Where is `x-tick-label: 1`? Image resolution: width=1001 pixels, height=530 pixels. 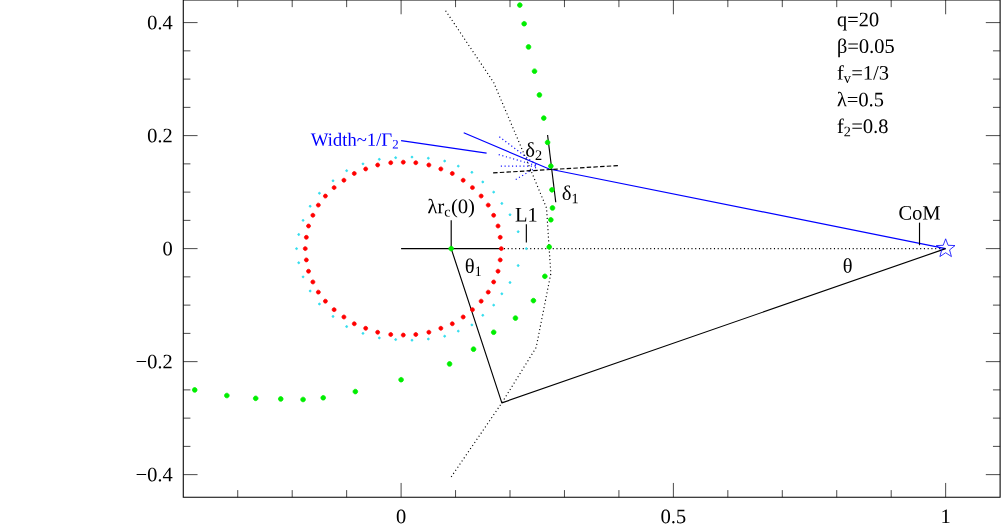
x-tick-label: 1 is located at coordinates (946, 516).